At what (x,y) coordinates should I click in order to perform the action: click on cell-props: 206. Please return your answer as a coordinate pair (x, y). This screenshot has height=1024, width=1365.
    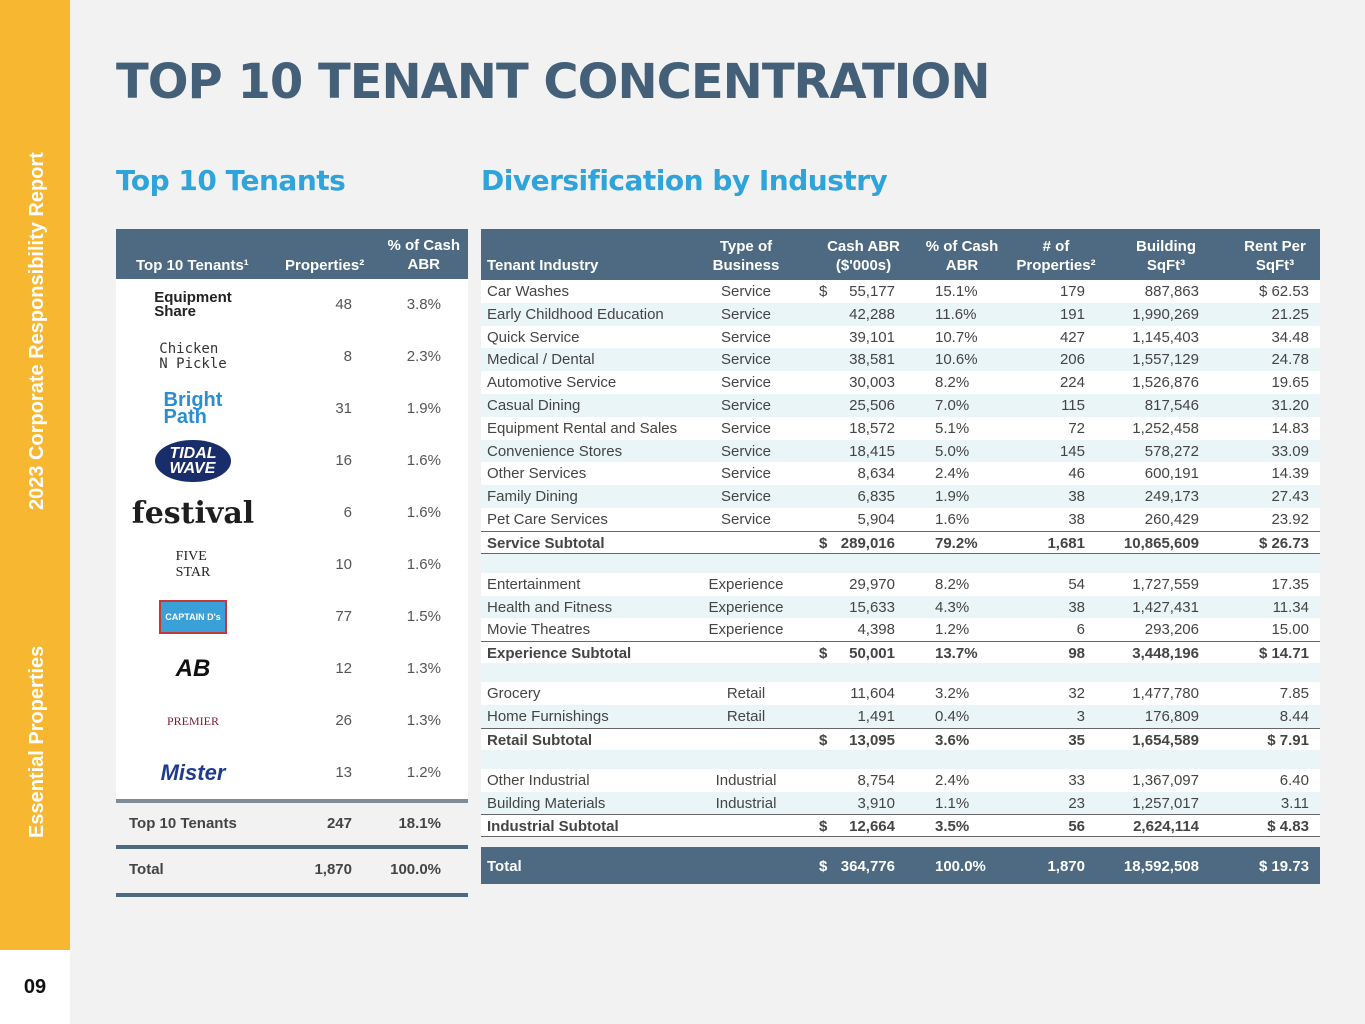
    Looking at the image, I should click on (1072, 360).